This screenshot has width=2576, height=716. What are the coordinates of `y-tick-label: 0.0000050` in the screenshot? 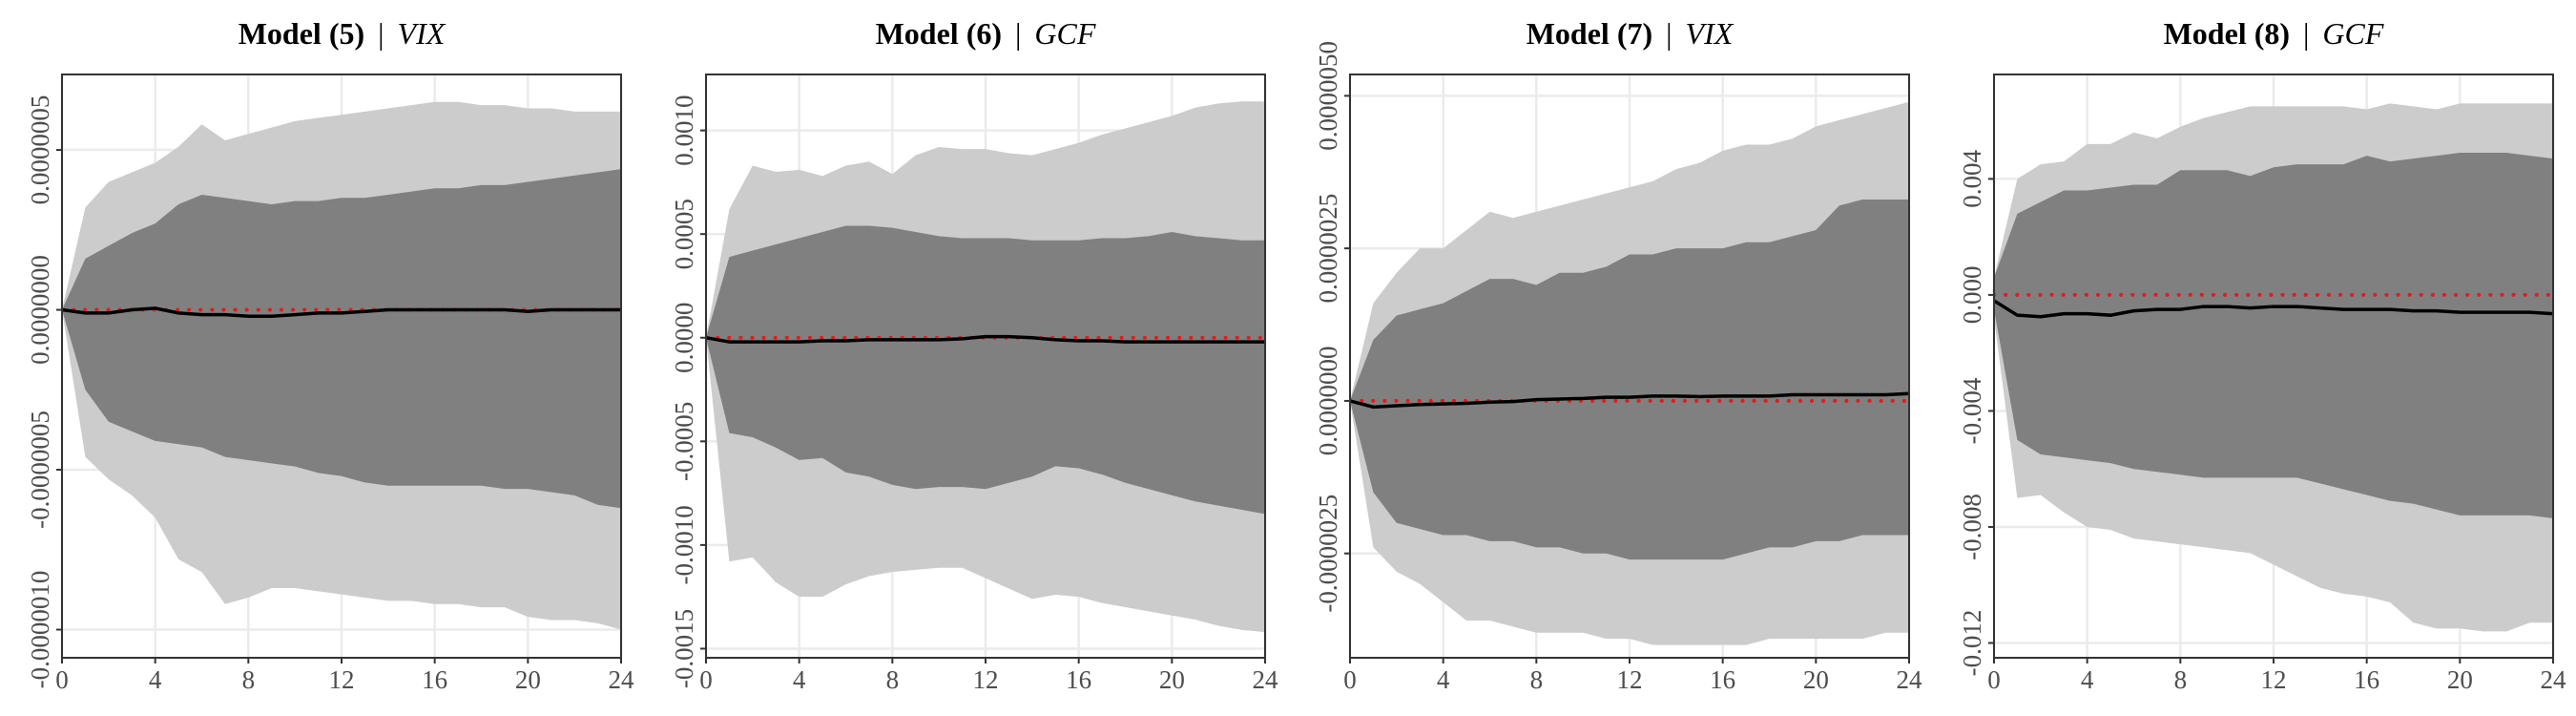 It's located at (1328, 96).